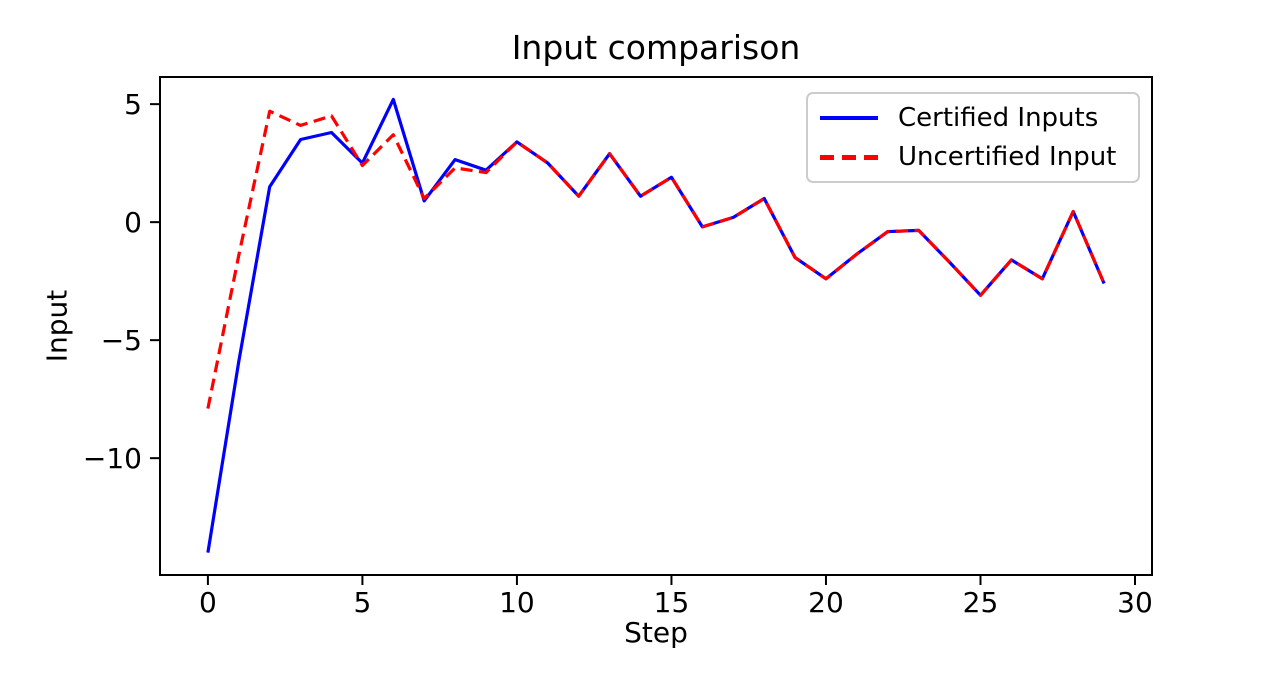 The image size is (1280, 690). What do you see at coordinates (981, 602) in the screenshot?
I see `x-tick-label: 25` at bounding box center [981, 602].